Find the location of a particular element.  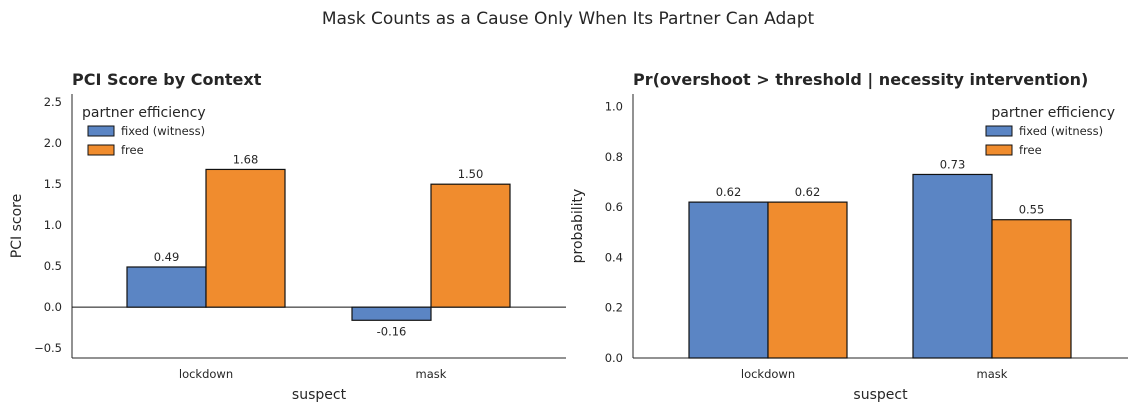

y-tick-label: −0.5 is located at coordinates (48, 348).